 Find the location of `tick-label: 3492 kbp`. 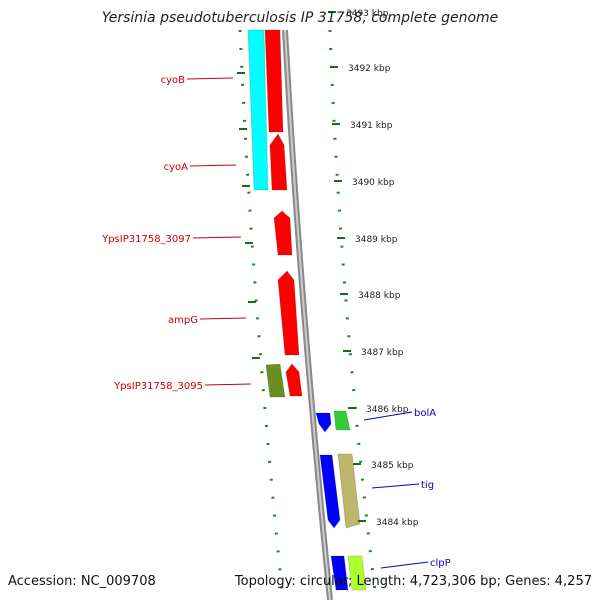

tick-label: 3492 kbp is located at coordinates (369, 69).